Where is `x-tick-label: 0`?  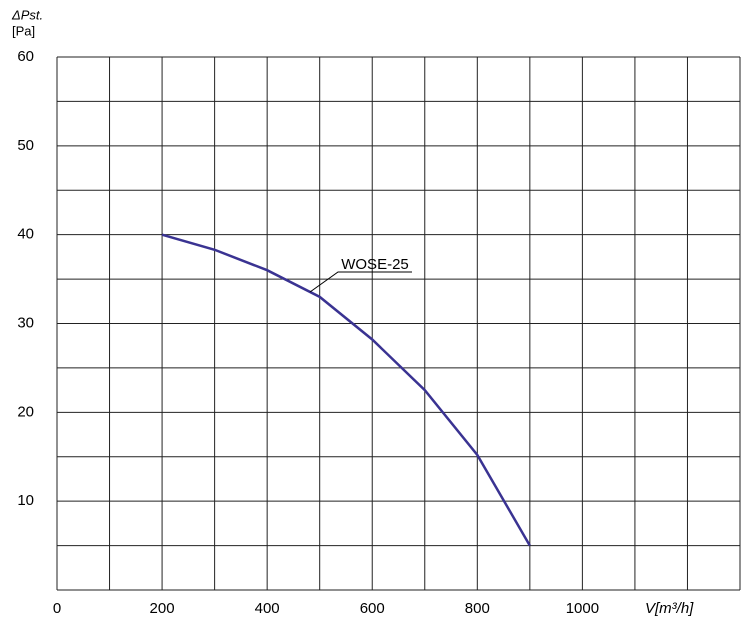 x-tick-label: 0 is located at coordinates (57, 608).